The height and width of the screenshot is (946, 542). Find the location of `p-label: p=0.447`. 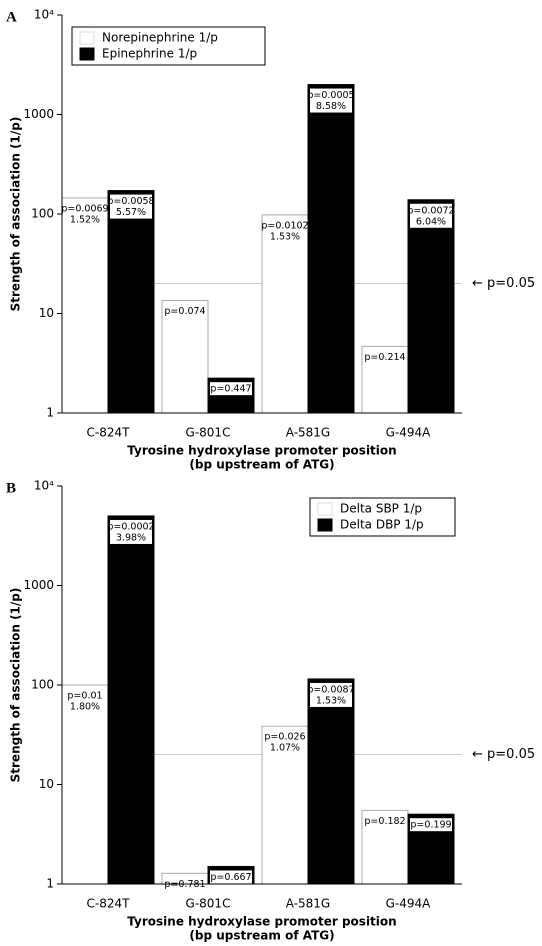

p-label: p=0.447 is located at coordinates (230, 389).